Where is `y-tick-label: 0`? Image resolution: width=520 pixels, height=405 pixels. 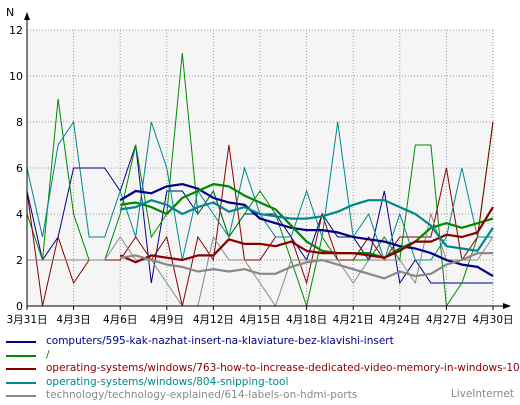 y-tick-label: 0 is located at coordinates (19, 306).